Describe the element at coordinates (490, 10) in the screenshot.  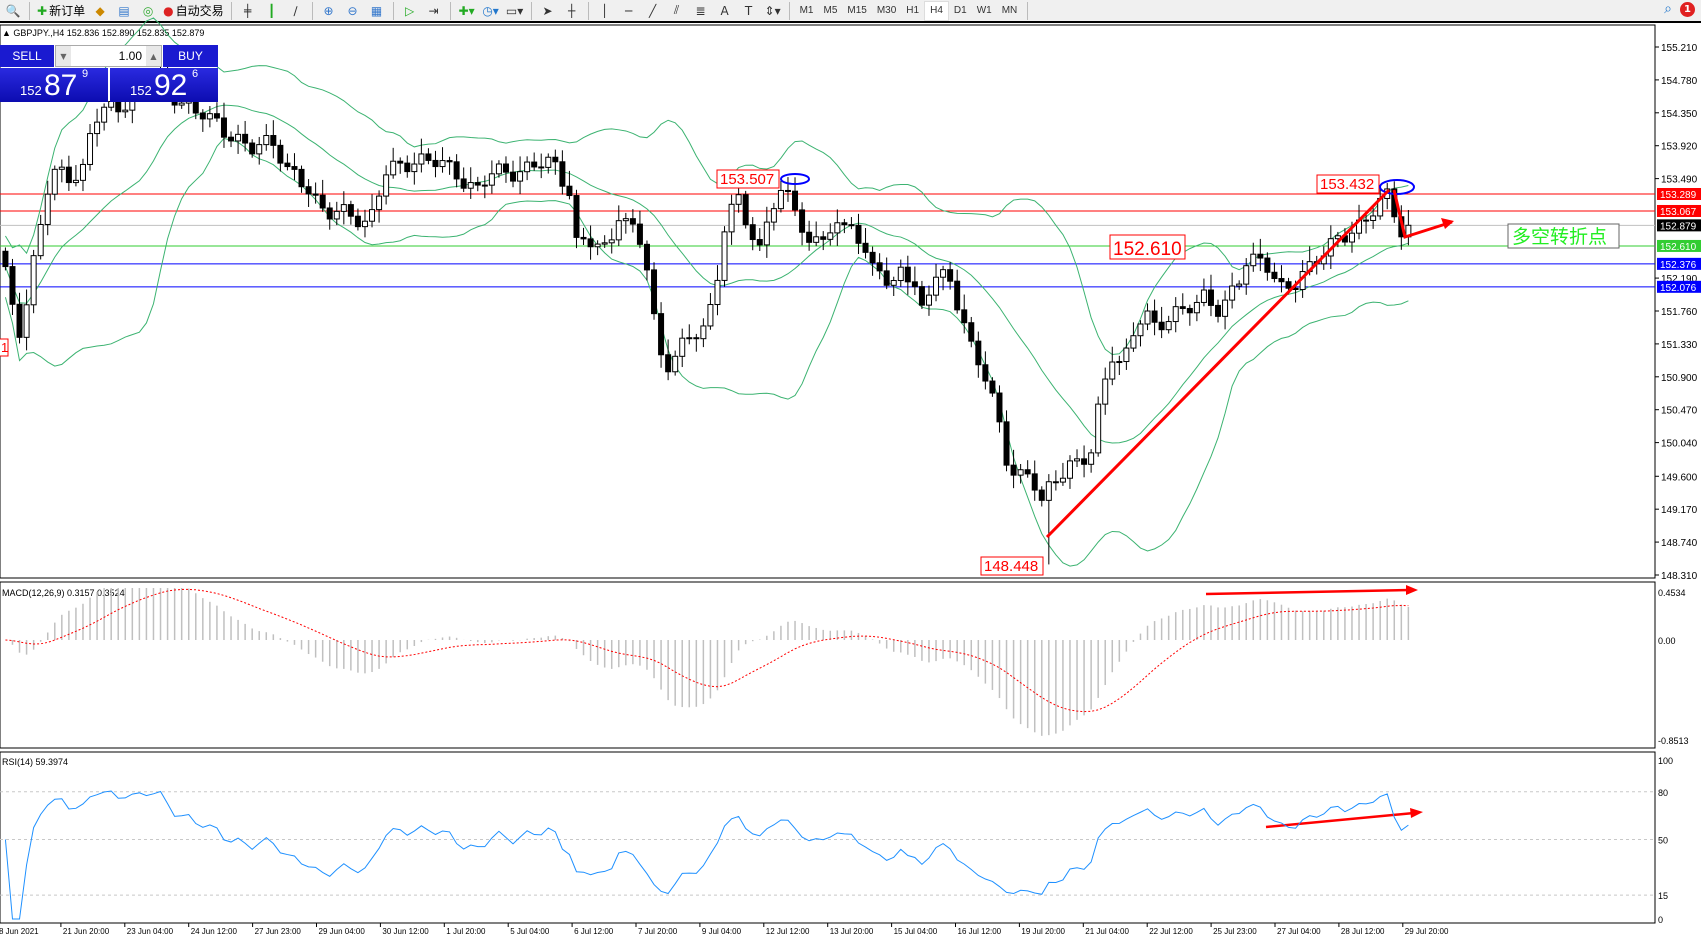
I see `periods-icon: ◷▾` at that location.